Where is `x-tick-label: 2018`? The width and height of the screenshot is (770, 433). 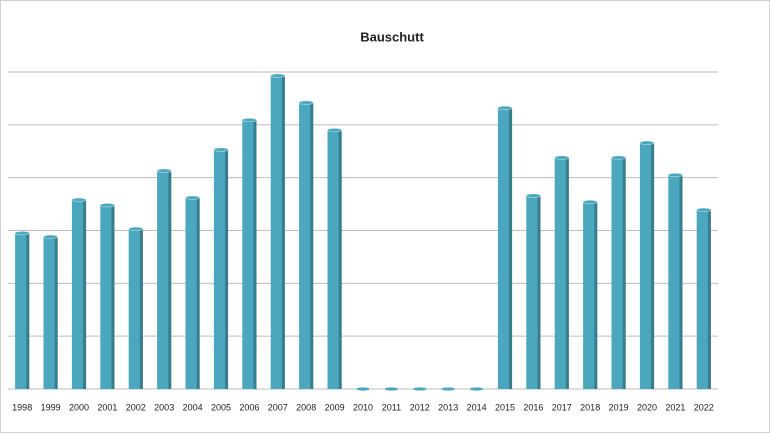 x-tick-label: 2018 is located at coordinates (590, 407).